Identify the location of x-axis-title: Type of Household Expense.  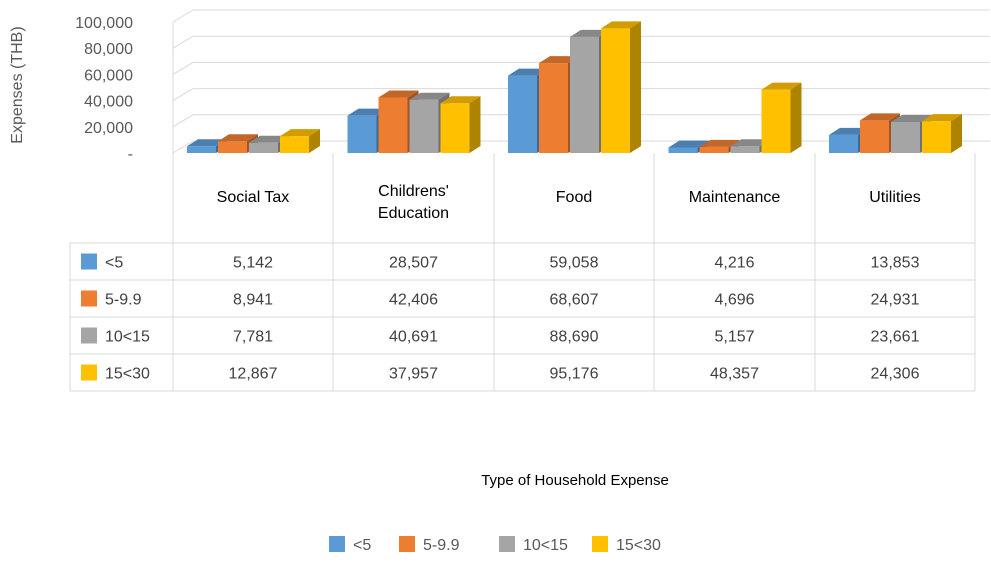
(575, 480).